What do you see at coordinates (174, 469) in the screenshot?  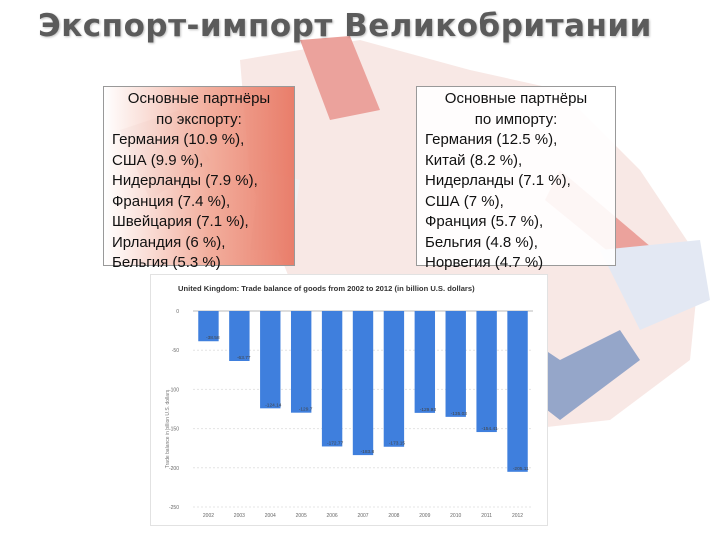 I see `y-tick-label: -200` at bounding box center [174, 469].